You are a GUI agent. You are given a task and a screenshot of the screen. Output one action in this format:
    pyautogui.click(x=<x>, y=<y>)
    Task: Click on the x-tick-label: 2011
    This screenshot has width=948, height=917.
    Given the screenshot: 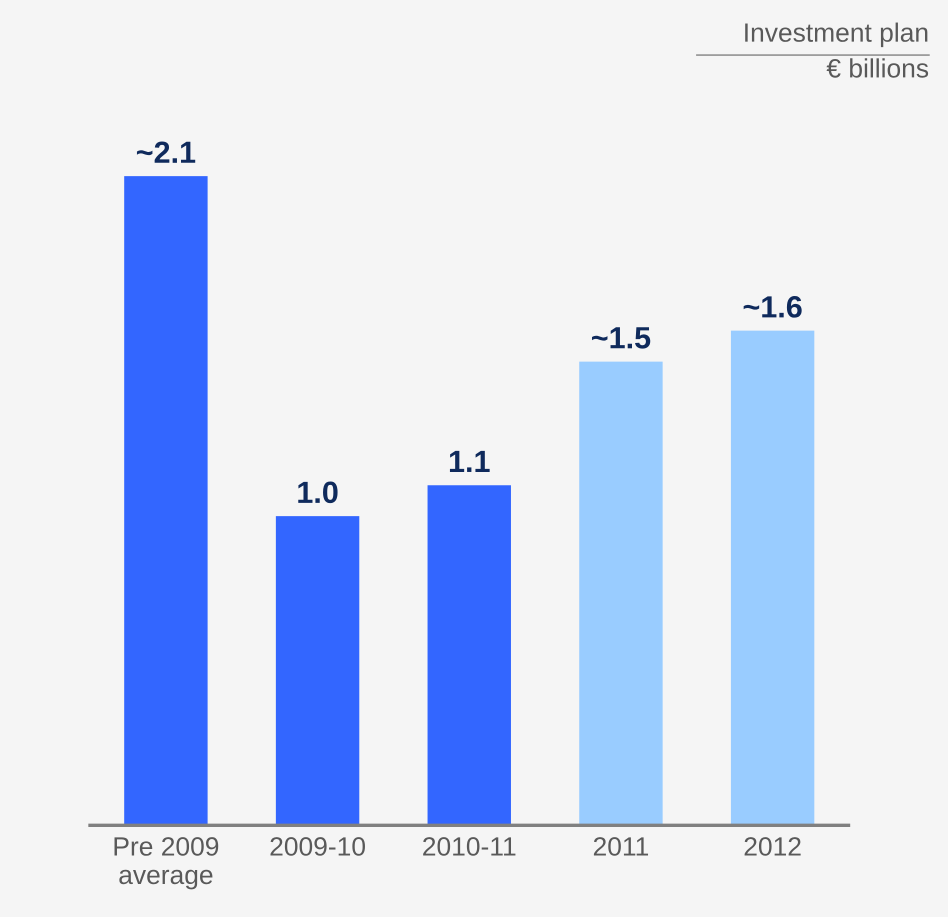 What is the action you would take?
    pyautogui.click(x=621, y=846)
    